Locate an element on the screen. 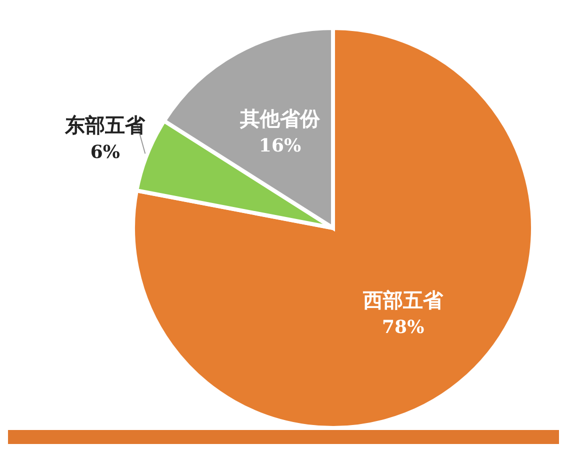 This screenshot has width=567, height=452. data-label: 6% is located at coordinates (105, 152).